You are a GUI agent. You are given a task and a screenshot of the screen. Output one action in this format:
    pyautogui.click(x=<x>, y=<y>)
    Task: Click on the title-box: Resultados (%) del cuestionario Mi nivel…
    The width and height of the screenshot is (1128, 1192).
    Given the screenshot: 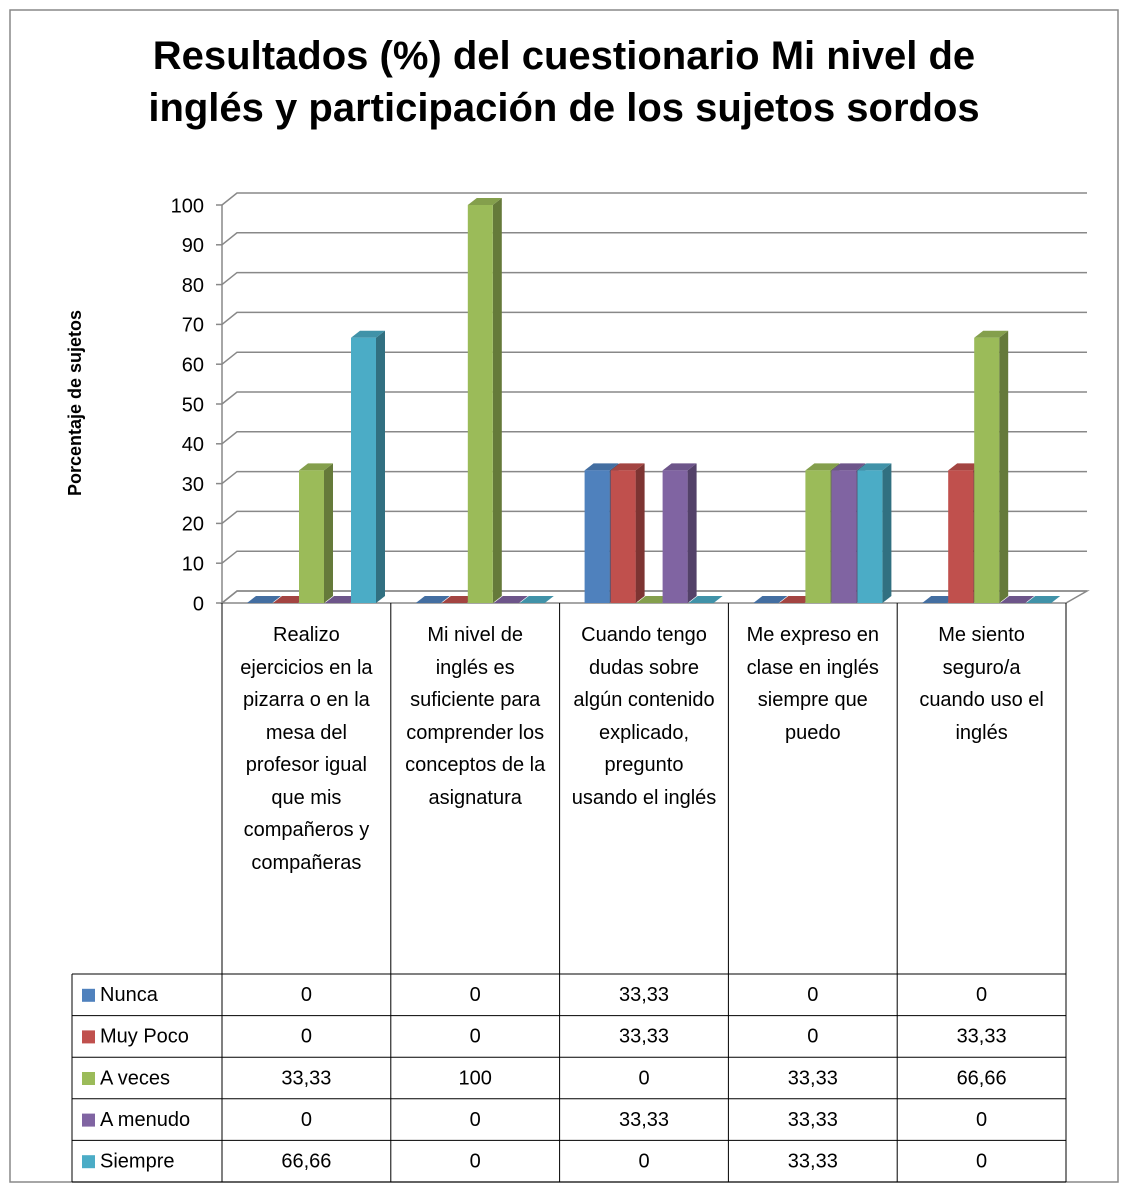 What is the action you would take?
    pyautogui.click(x=564, y=82)
    